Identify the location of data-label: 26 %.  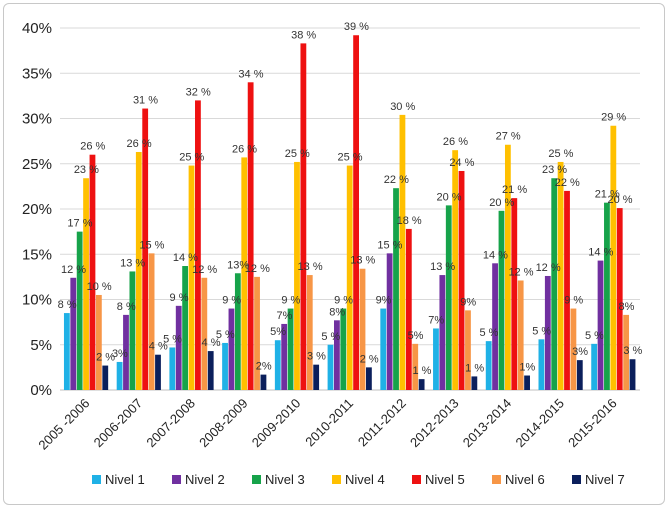
(244, 149).